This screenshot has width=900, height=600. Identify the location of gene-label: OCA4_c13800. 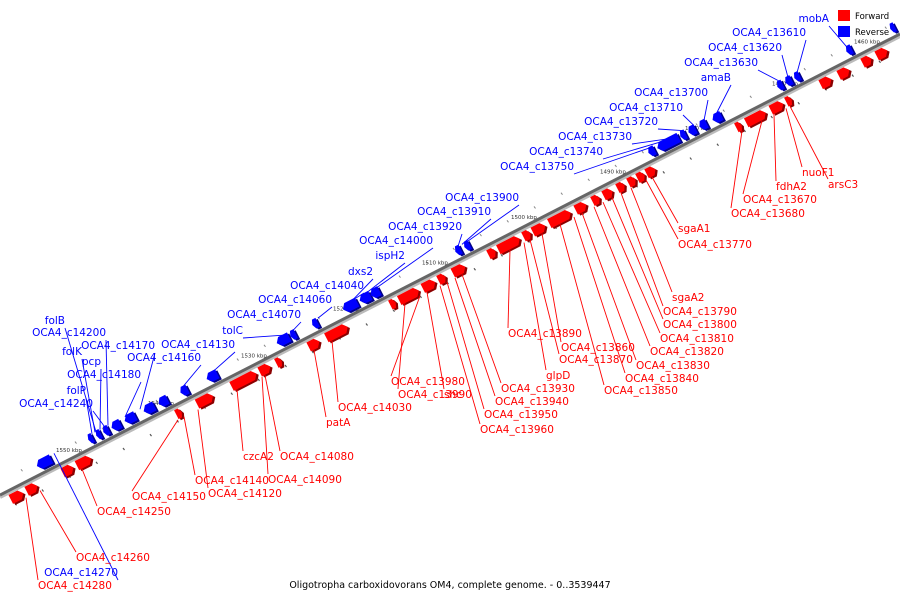
(700, 325).